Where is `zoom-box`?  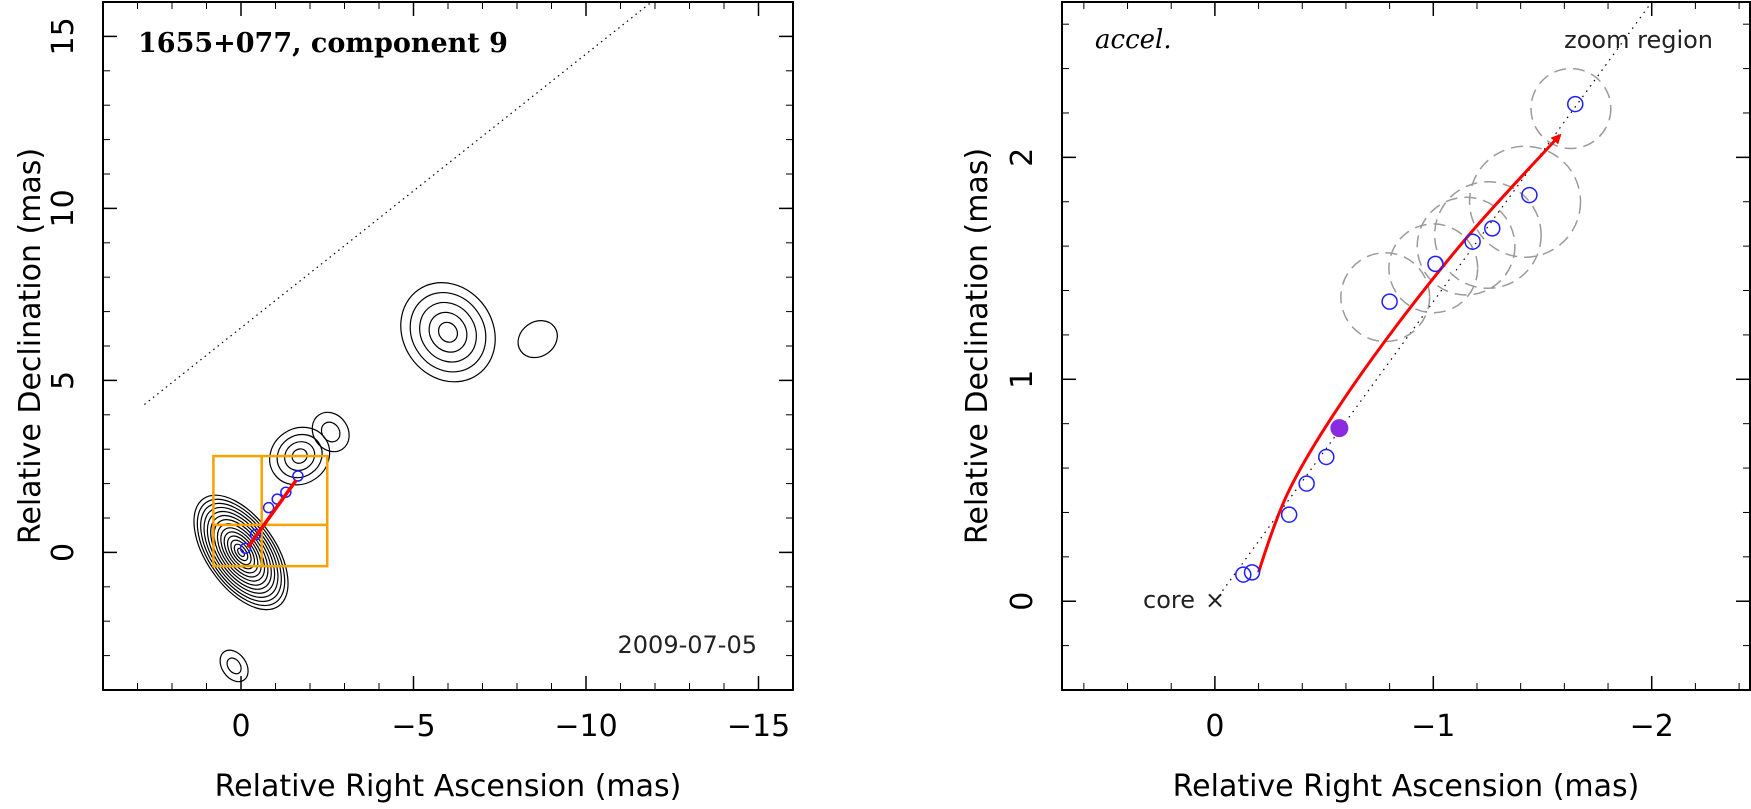 zoom-box is located at coordinates (270, 511).